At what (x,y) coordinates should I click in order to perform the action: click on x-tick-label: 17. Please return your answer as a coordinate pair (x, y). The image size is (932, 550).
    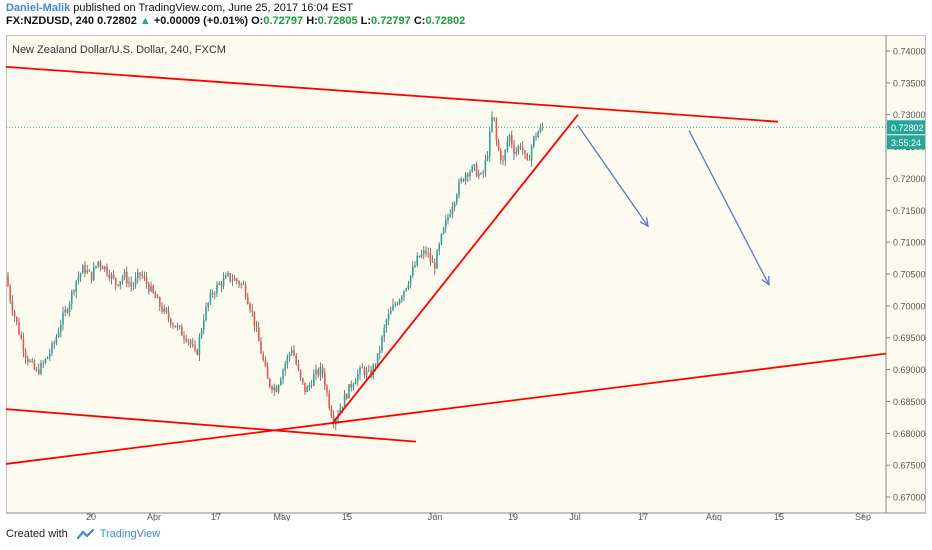
    Looking at the image, I should click on (216, 516).